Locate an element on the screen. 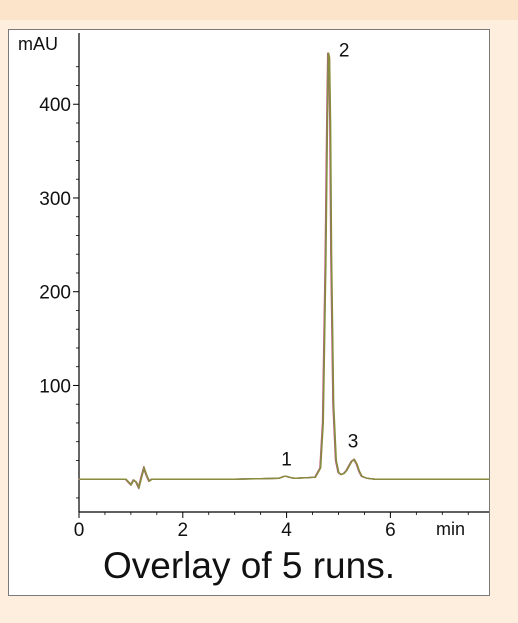 This screenshot has width=518, height=623. top-band is located at coordinates (259, 10).